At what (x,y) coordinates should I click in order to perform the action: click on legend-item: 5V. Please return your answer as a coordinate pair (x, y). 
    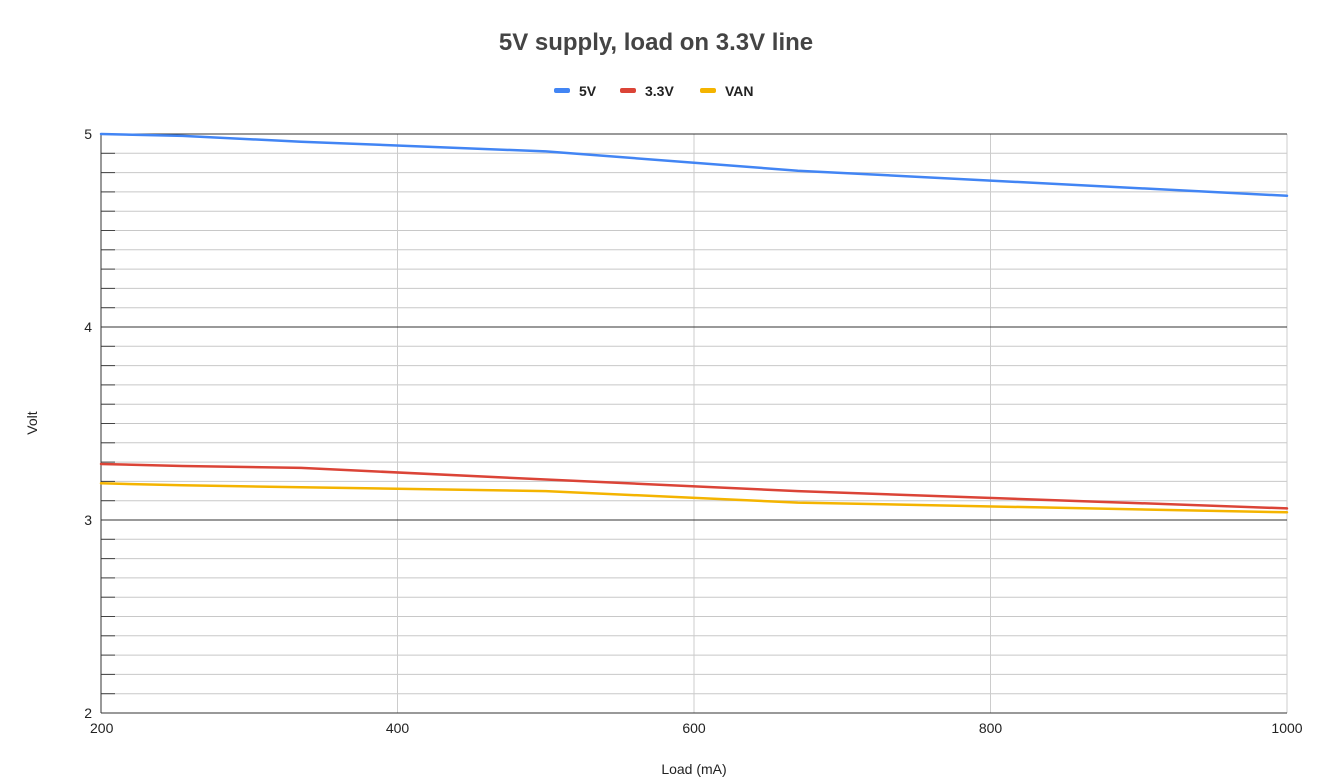
    Looking at the image, I should click on (575, 91).